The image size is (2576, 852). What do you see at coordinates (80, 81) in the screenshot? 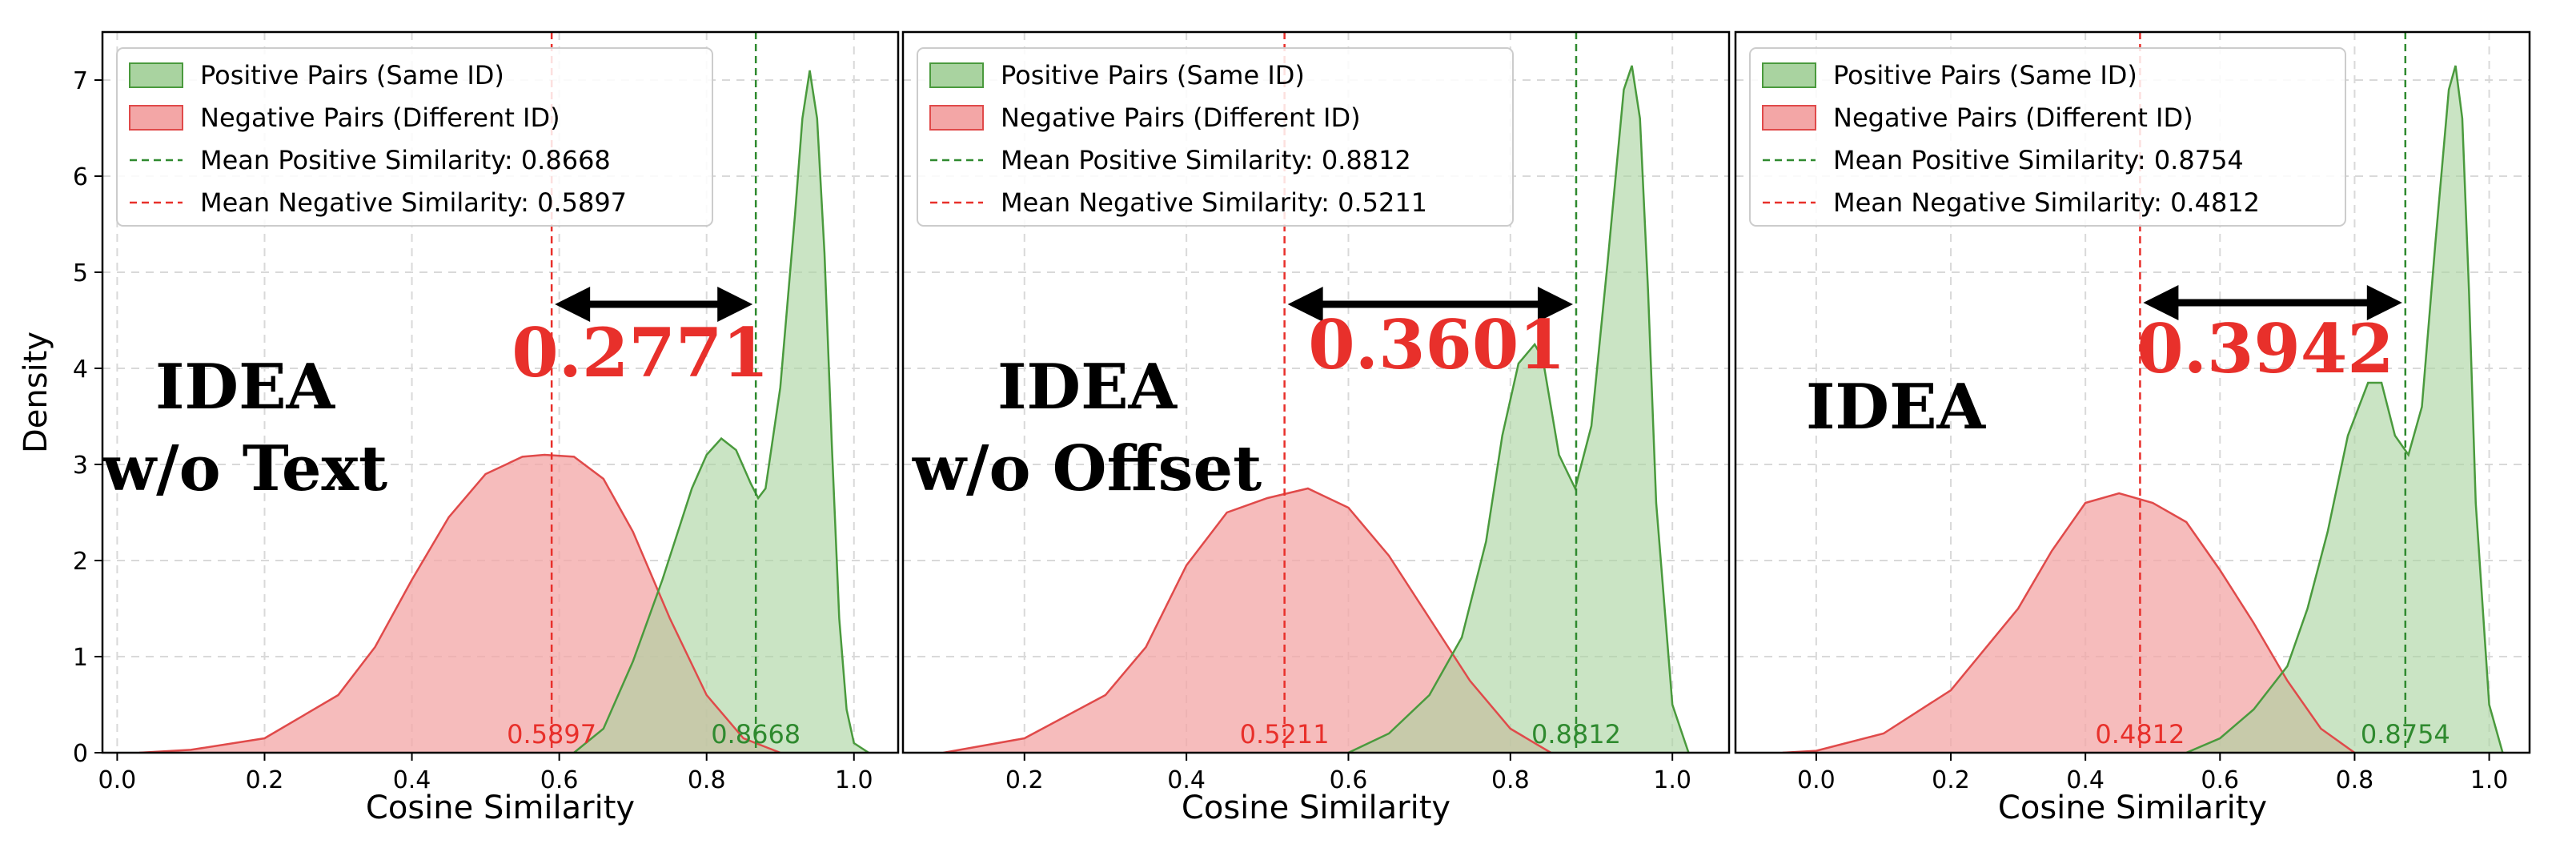
I see `y-tick-label-7: 7` at bounding box center [80, 81].